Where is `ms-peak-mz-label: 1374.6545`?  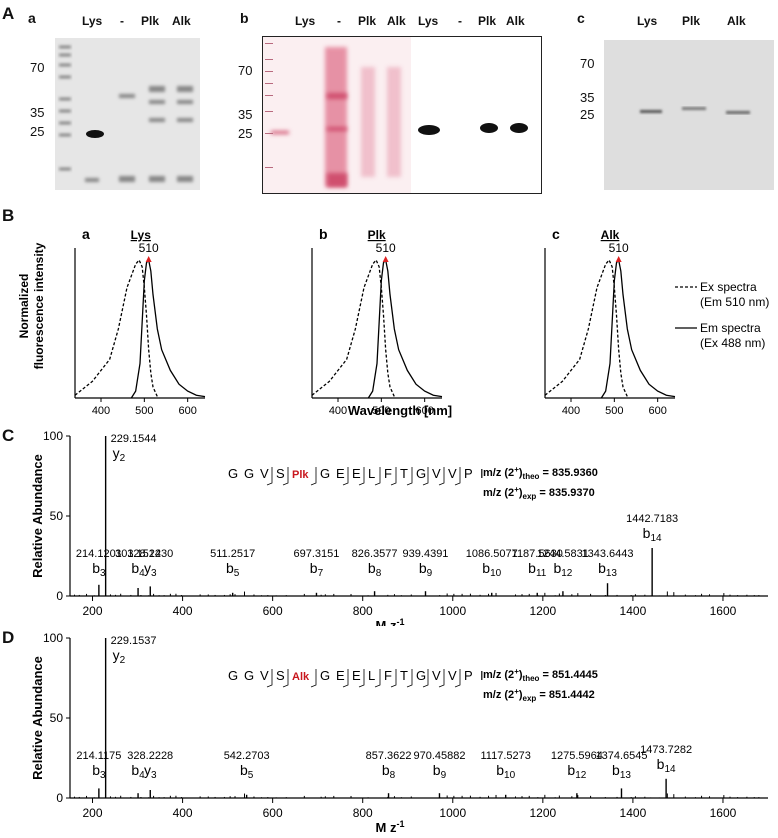
ms-peak-mz-label: 1374.6545 is located at coordinates (621, 756).